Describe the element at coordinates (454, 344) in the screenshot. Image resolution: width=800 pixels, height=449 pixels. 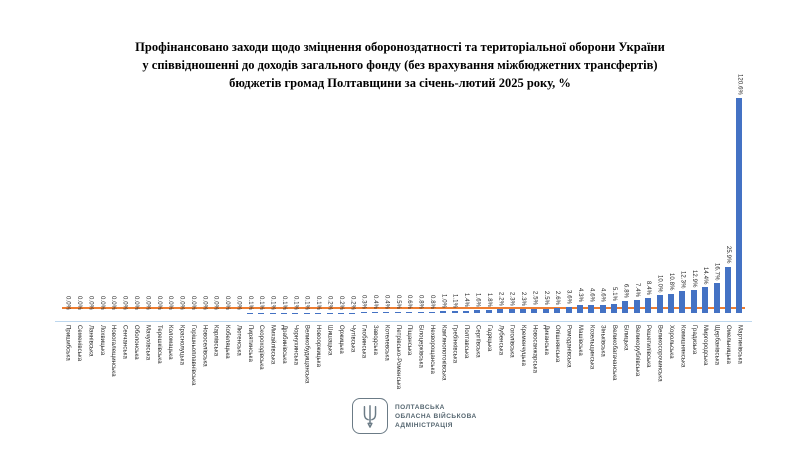
I see `bar-category-label: Гребінківська` at that location.